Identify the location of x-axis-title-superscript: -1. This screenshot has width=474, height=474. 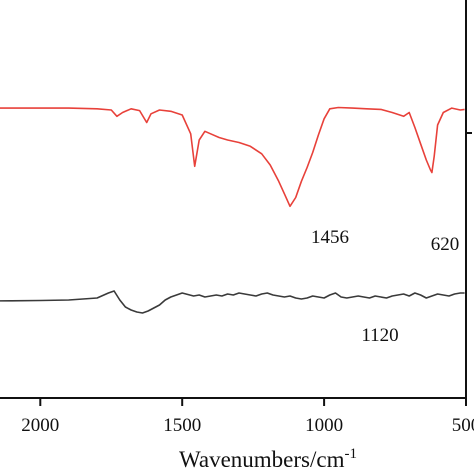
(350, 454).